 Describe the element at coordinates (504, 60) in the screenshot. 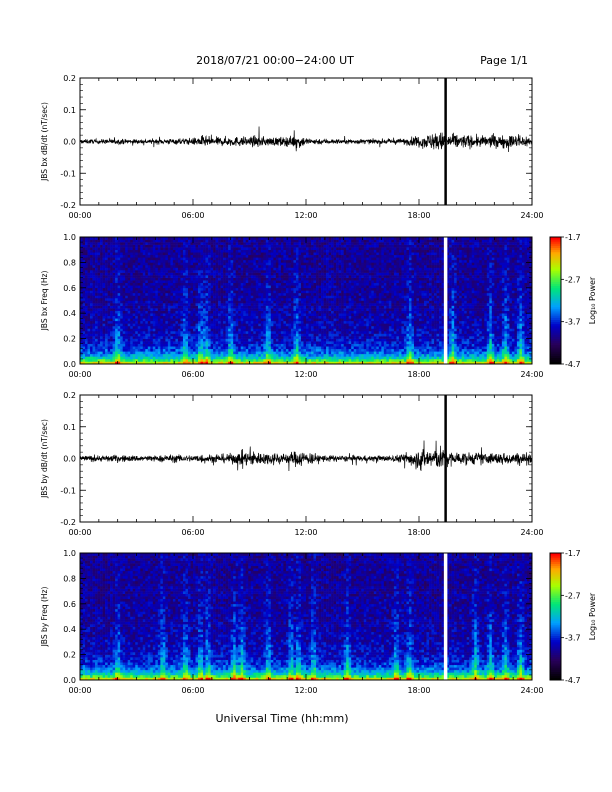

I see `page-number: Page 1/1` at that location.